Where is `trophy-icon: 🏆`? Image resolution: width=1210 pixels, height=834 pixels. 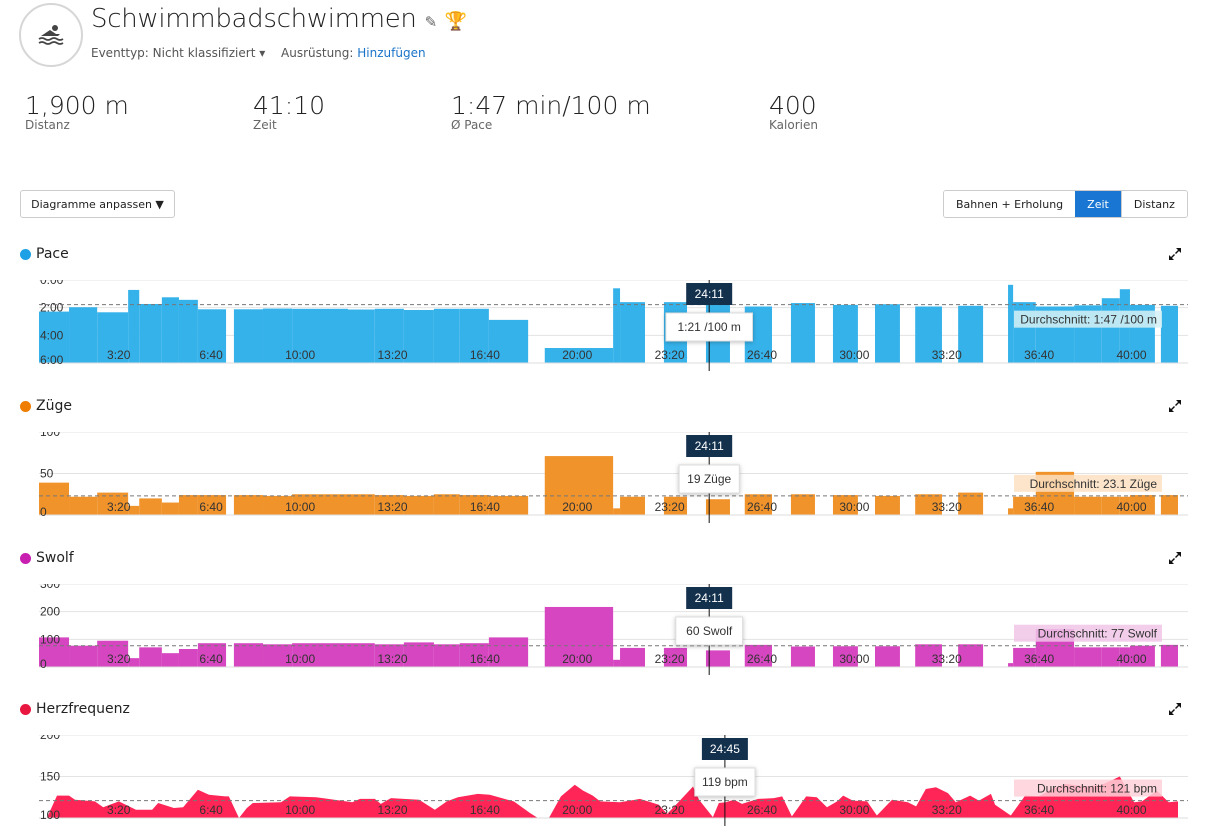 trophy-icon: 🏆 is located at coordinates (455, 21).